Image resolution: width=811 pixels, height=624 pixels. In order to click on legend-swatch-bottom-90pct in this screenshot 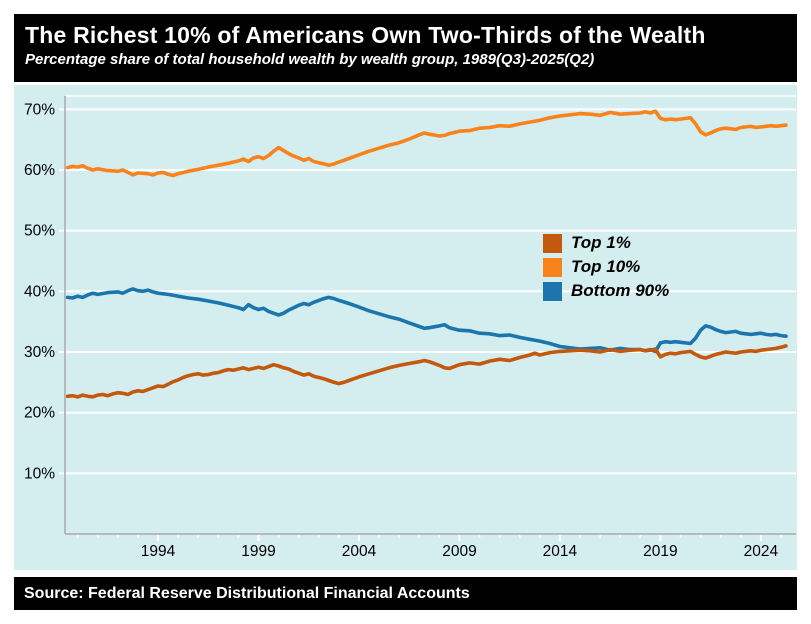, I will do `click(552, 291)`.